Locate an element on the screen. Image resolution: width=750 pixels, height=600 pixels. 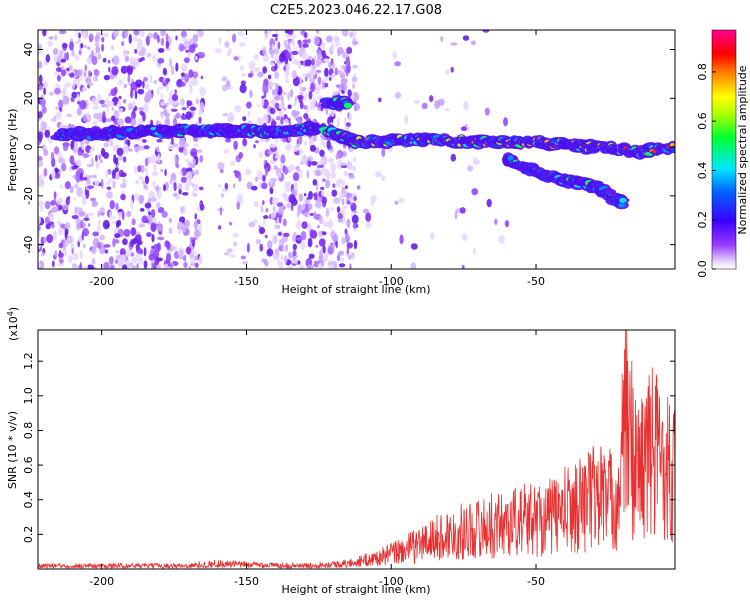
colorbar-tick-label: 0.2 is located at coordinates (702, 220).